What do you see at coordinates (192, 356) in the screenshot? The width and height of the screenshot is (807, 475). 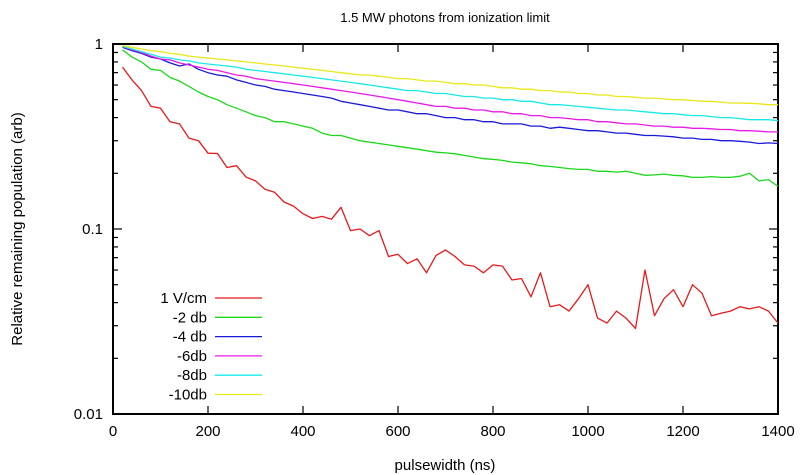 I see `legend-label: -6db` at bounding box center [192, 356].